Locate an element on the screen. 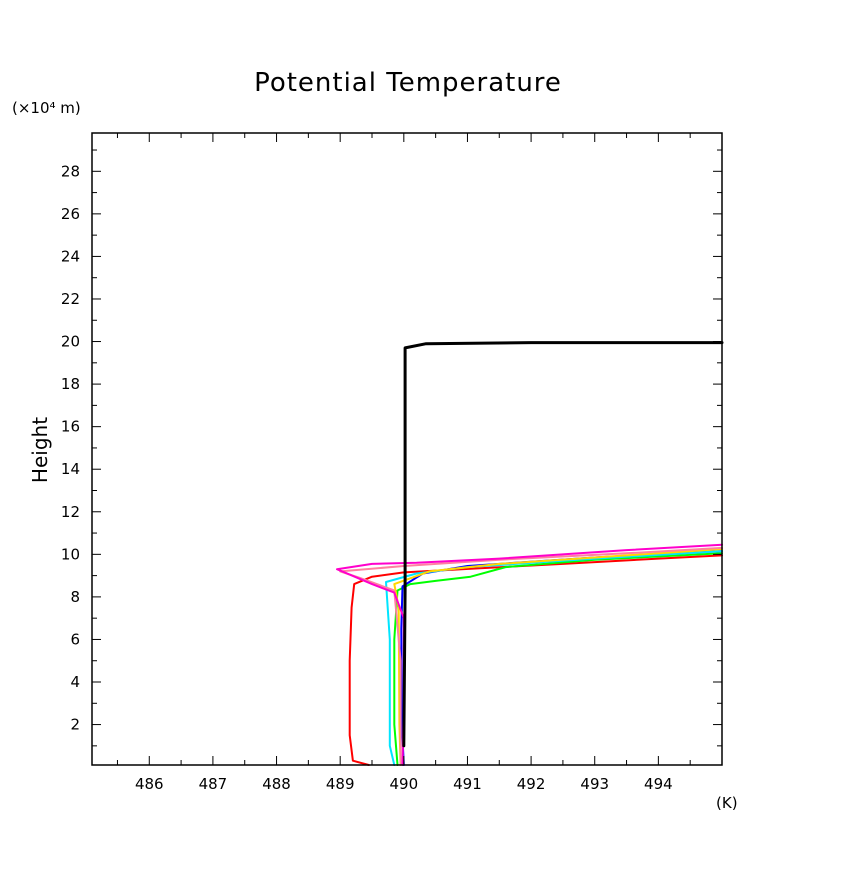 Image resolution: width=854 pixels, height=884 pixels. y-tick-label: 14 is located at coordinates (70, 469).